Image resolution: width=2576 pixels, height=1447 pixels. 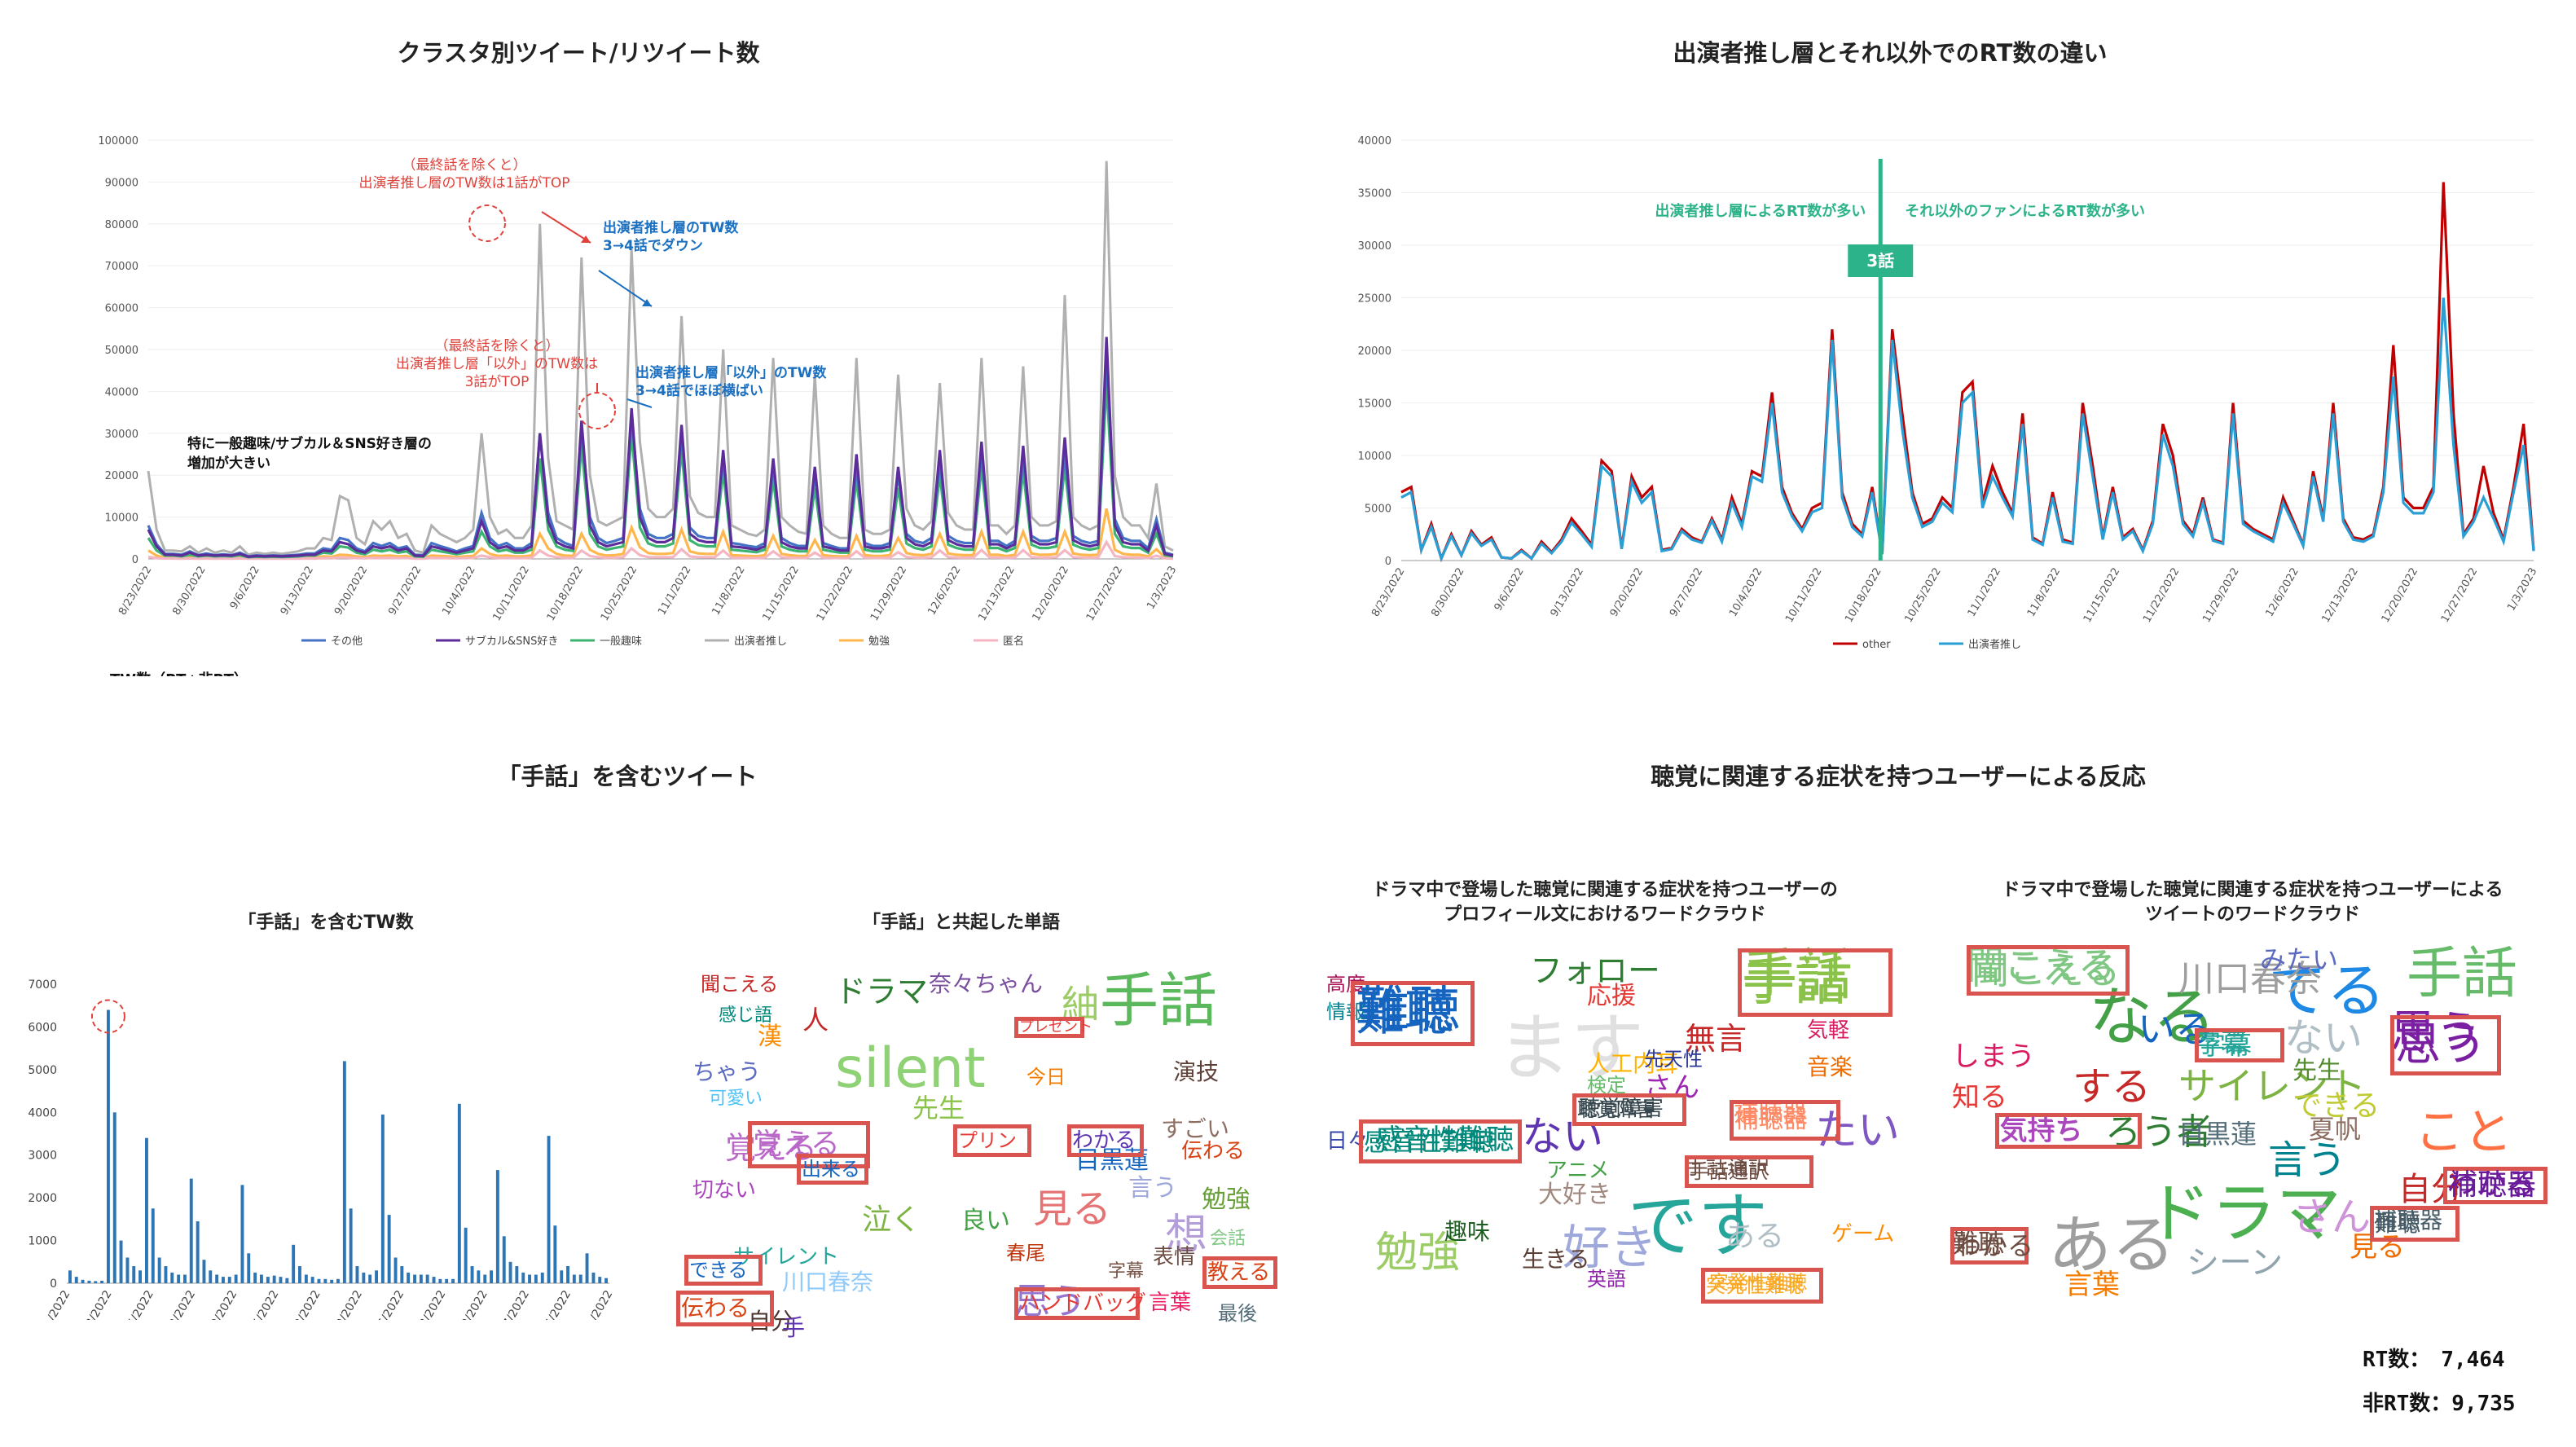 I want to click on highlight-word: 手話通訳, so click(x=1729, y=1171).